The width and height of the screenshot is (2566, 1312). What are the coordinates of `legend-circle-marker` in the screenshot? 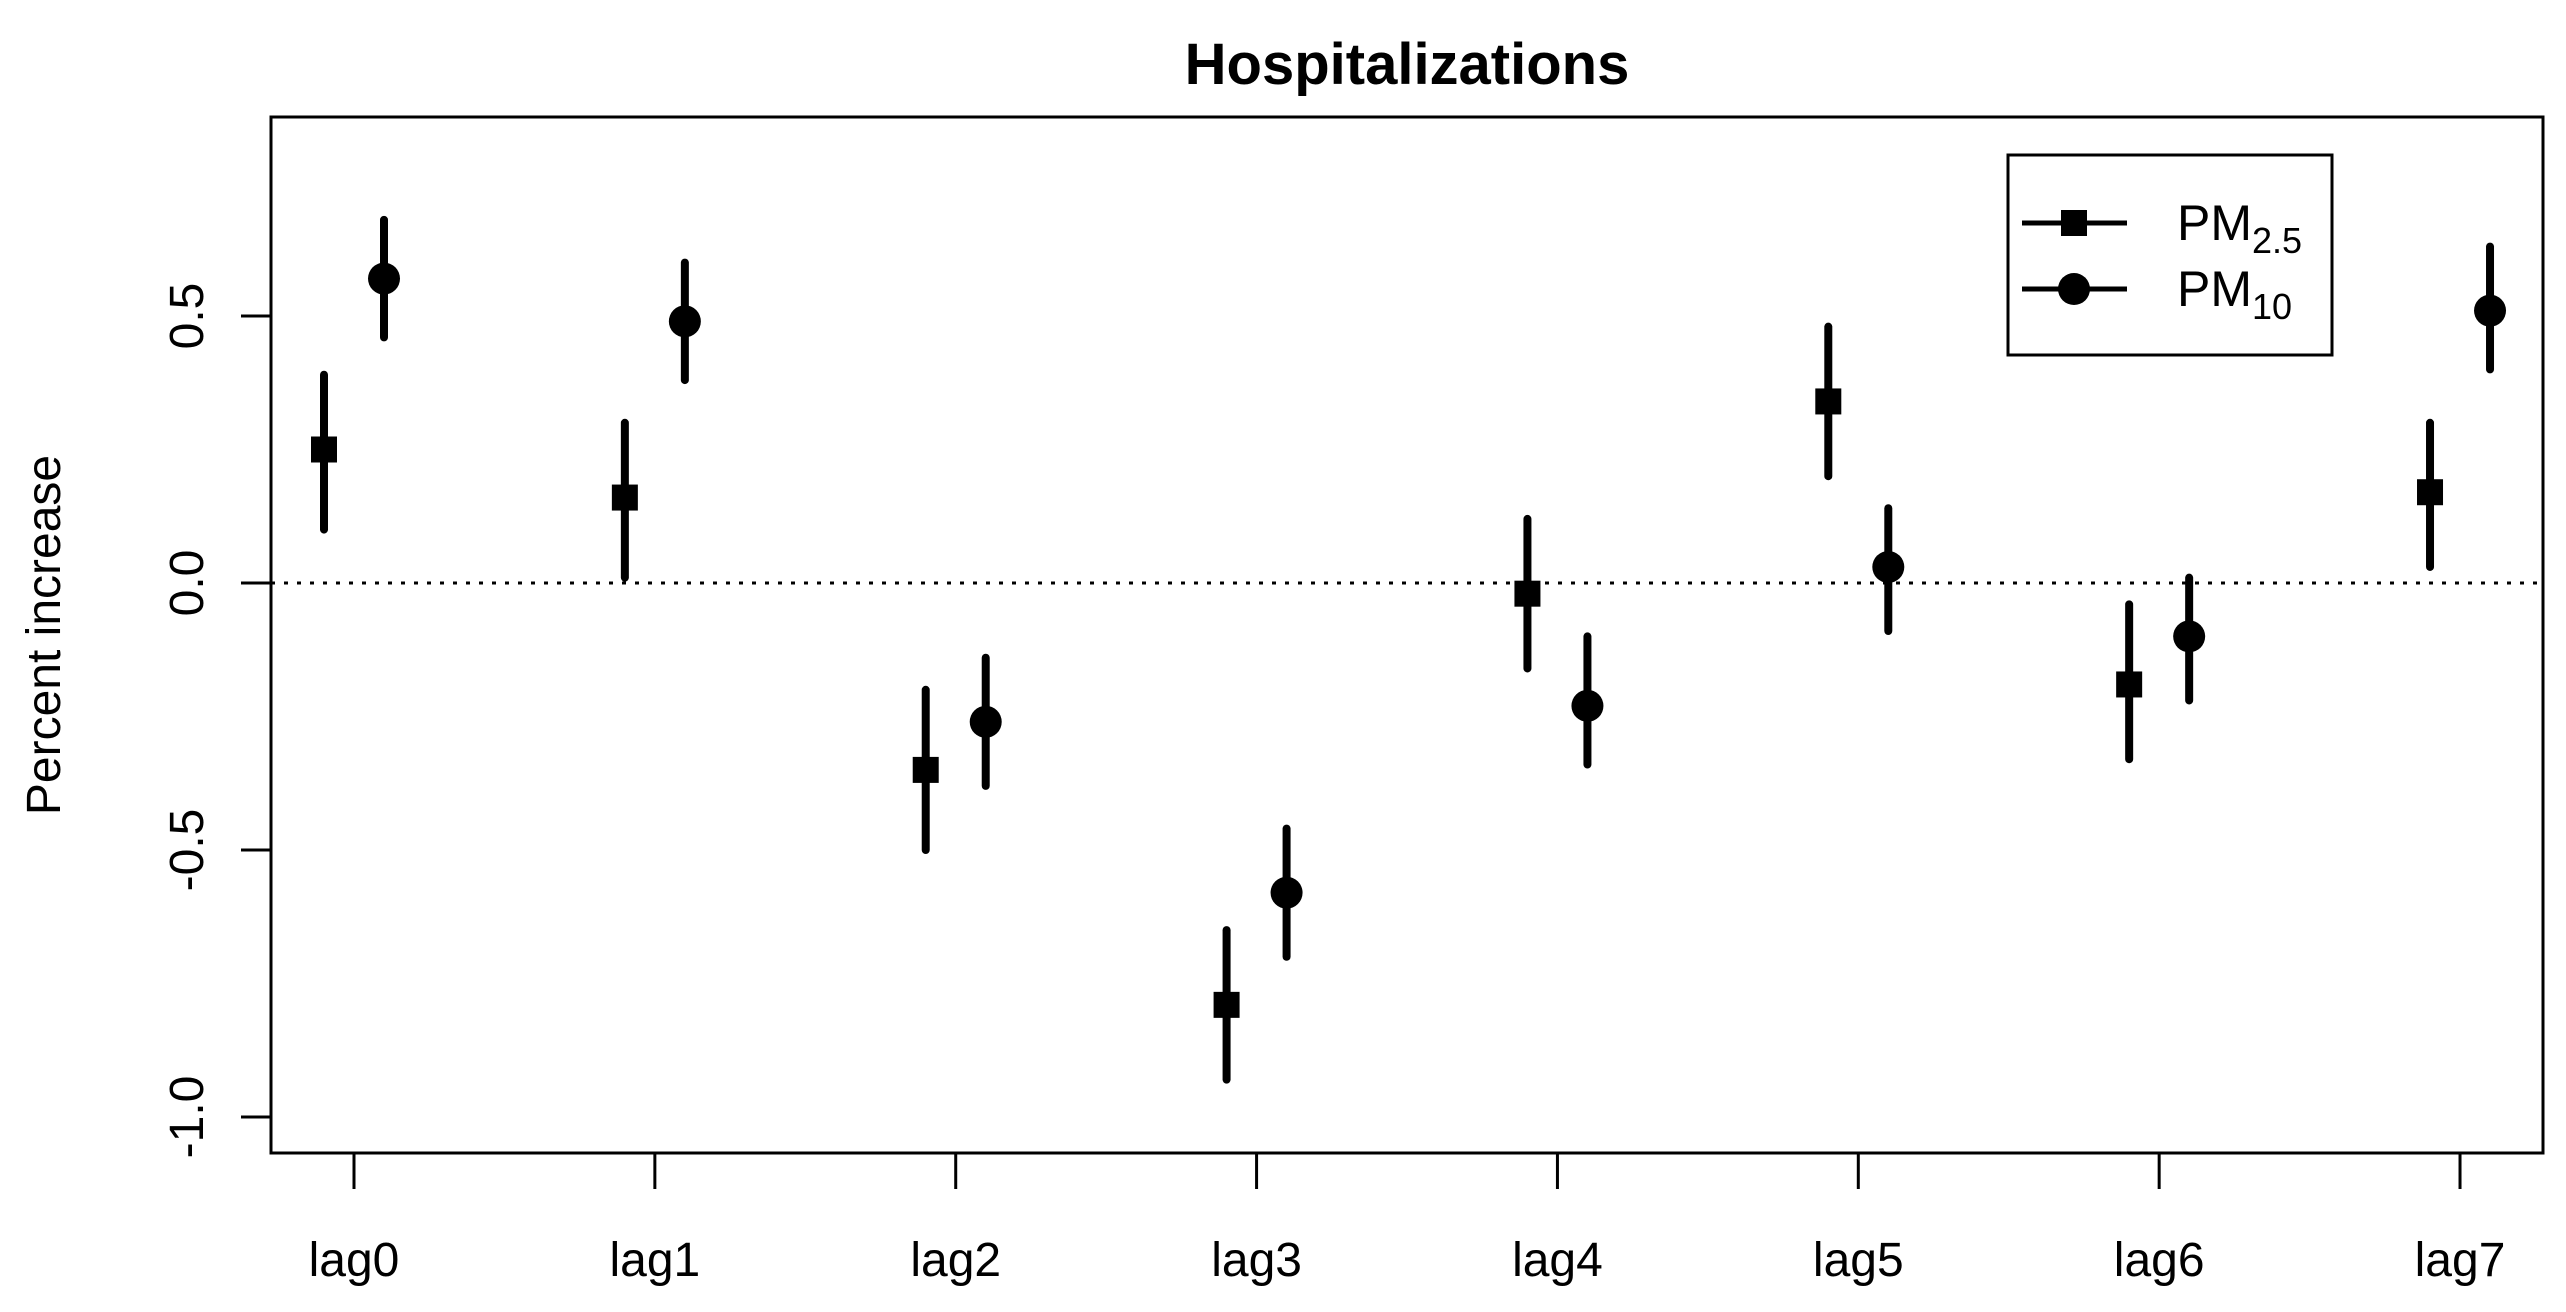 It's located at (2074, 289).